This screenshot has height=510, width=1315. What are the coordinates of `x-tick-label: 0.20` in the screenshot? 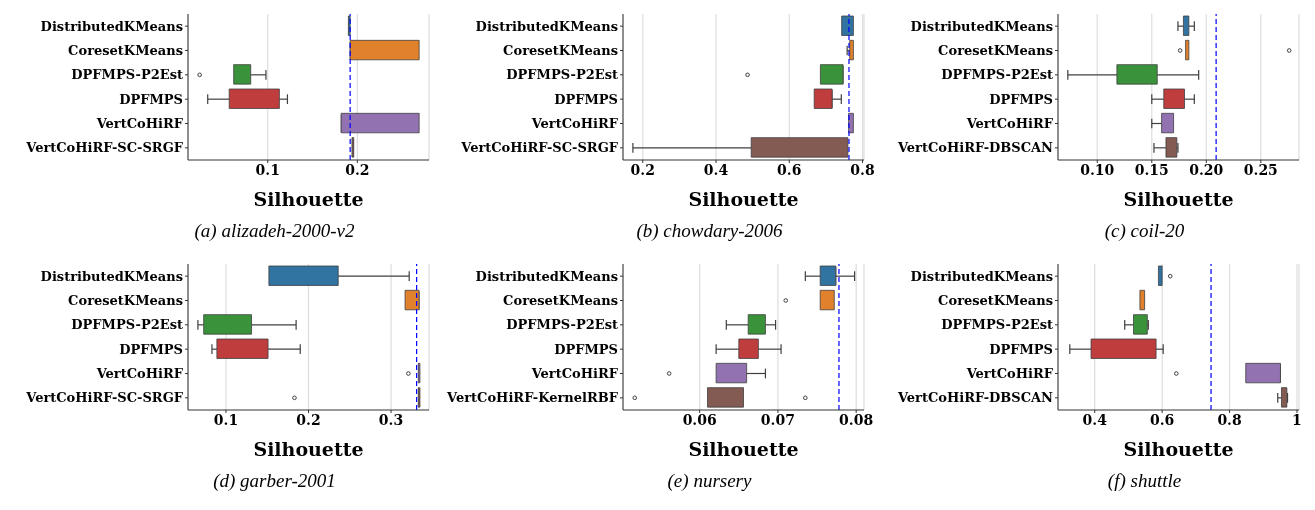 It's located at (1206, 169).